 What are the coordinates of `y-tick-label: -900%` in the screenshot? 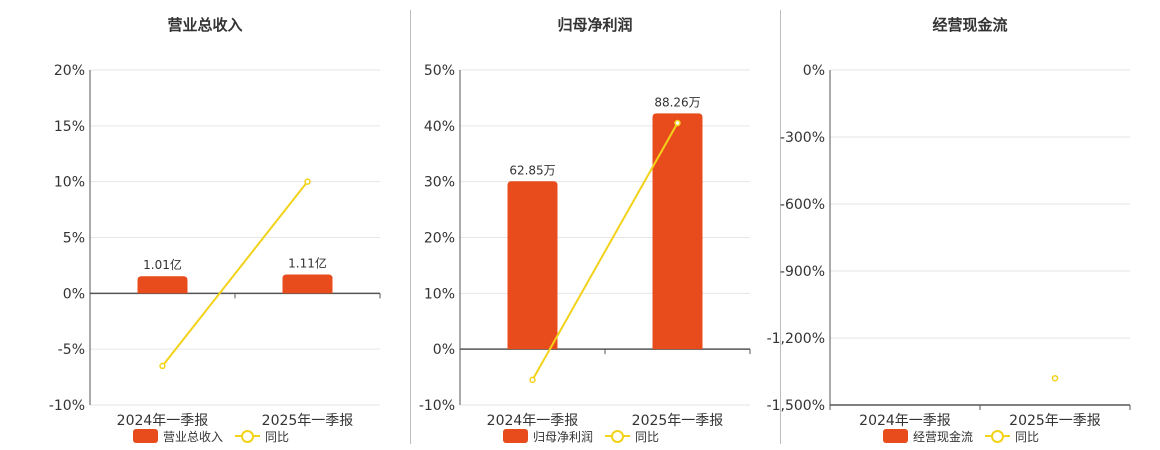 It's located at (802, 272).